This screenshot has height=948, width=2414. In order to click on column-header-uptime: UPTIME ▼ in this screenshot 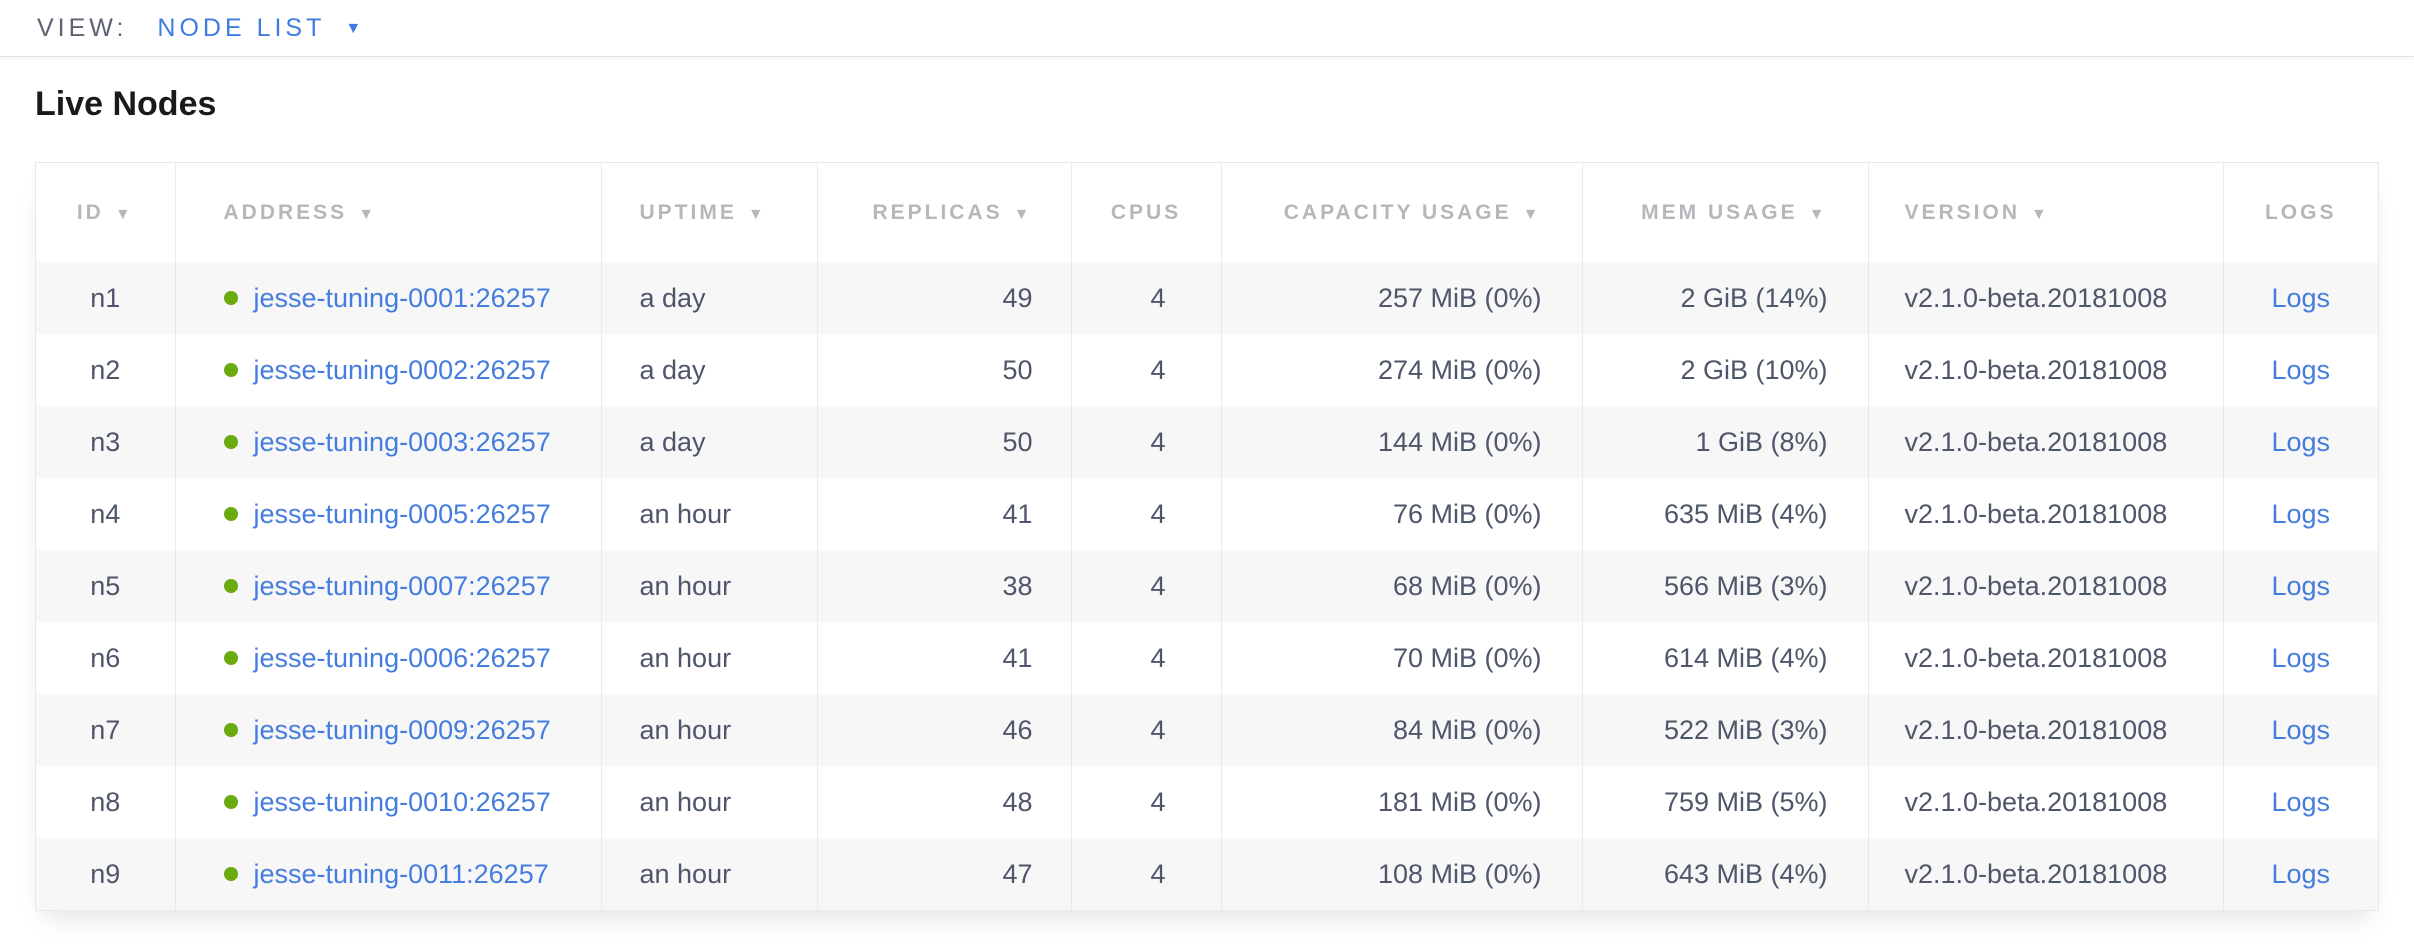, I will do `click(708, 212)`.